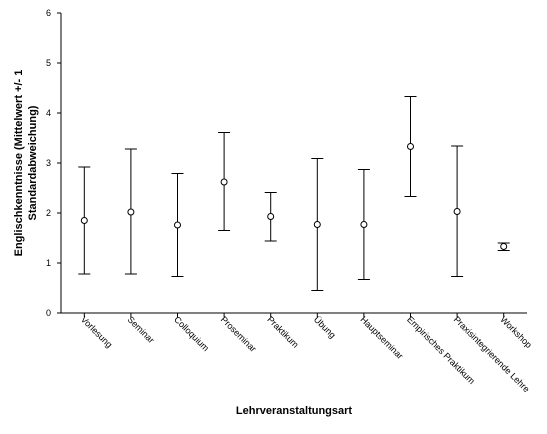 Image resolution: width=547 pixels, height=434 pixels. What do you see at coordinates (191, 333) in the screenshot?
I see `x-category-label: Colloquium` at bounding box center [191, 333].